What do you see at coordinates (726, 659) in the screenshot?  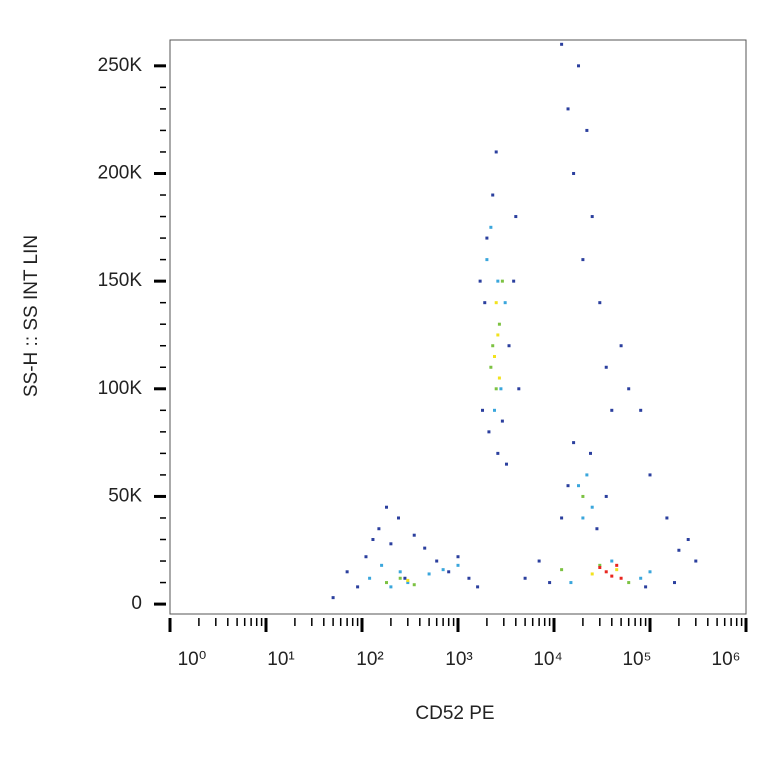 I see `x-tick-label: 10⁶` at bounding box center [726, 659].